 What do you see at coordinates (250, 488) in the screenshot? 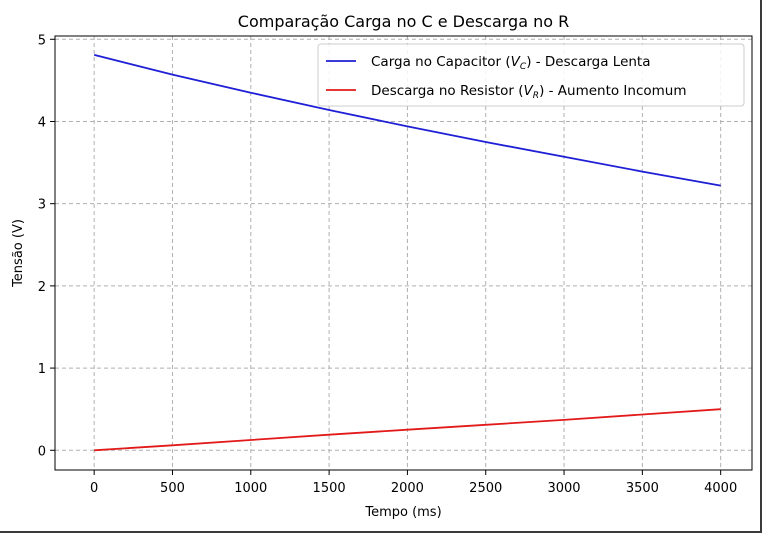
I see `x-tick-label: 1000` at bounding box center [250, 488].